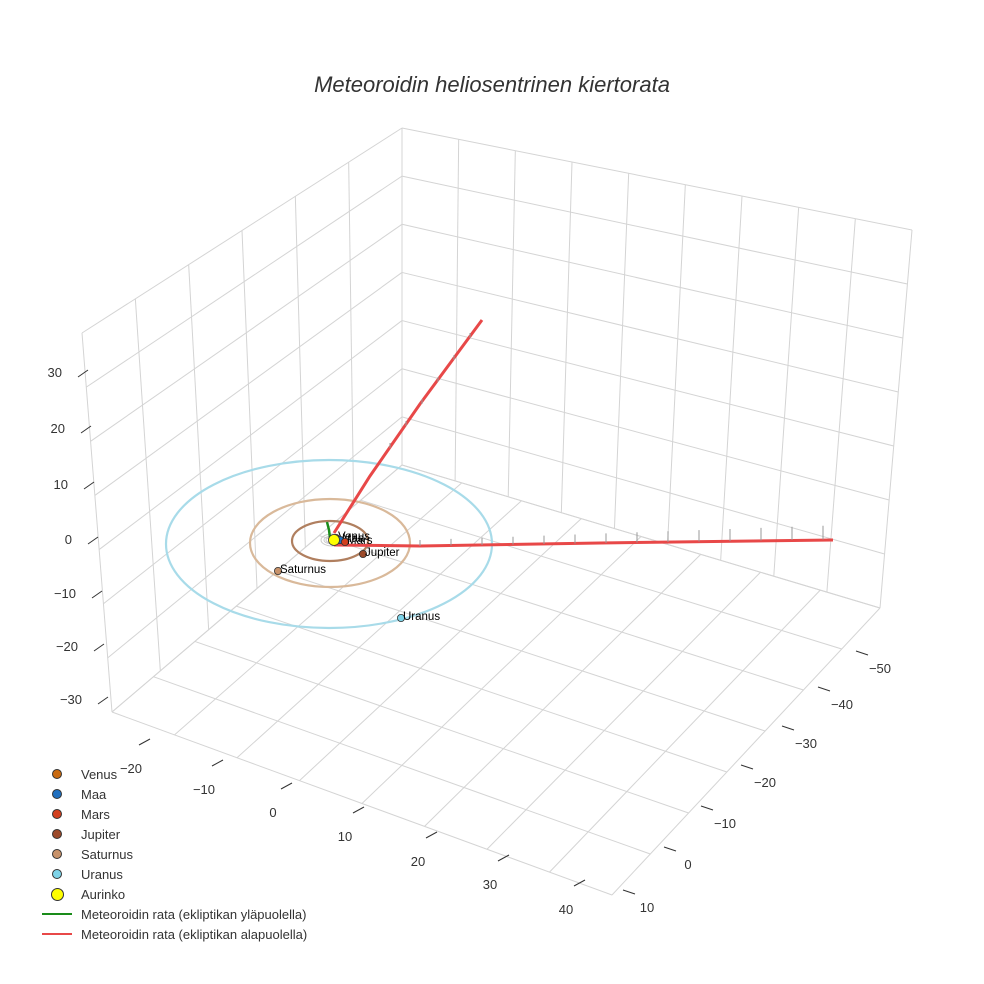 The height and width of the screenshot is (984, 984). I want to click on legend-item: Venus, so click(173, 774).